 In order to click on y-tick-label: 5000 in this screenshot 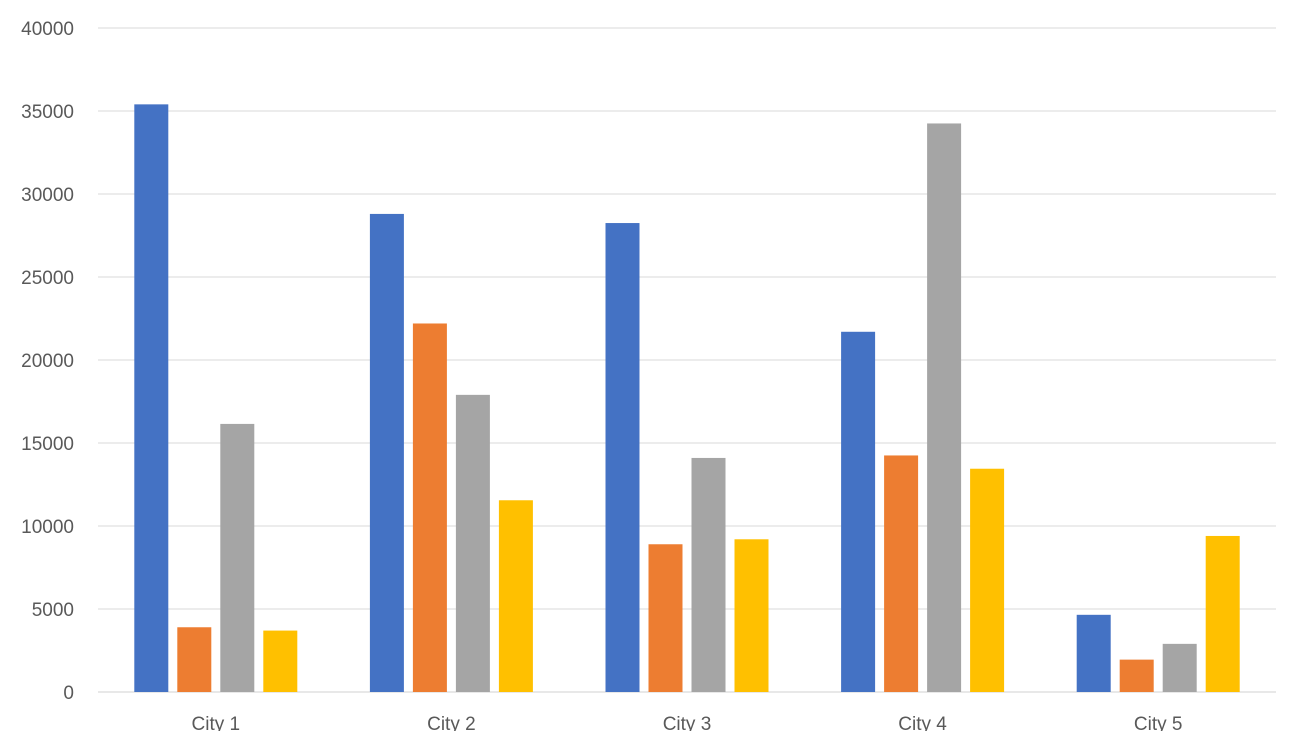, I will do `click(53, 610)`.